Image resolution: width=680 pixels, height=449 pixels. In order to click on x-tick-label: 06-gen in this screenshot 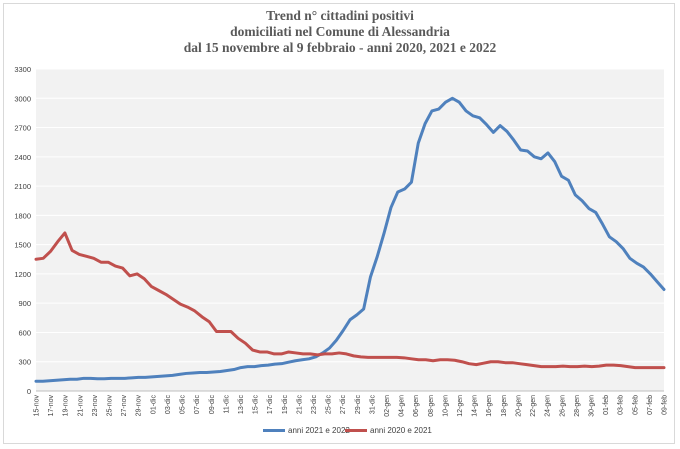, I will do `click(416, 406)`.